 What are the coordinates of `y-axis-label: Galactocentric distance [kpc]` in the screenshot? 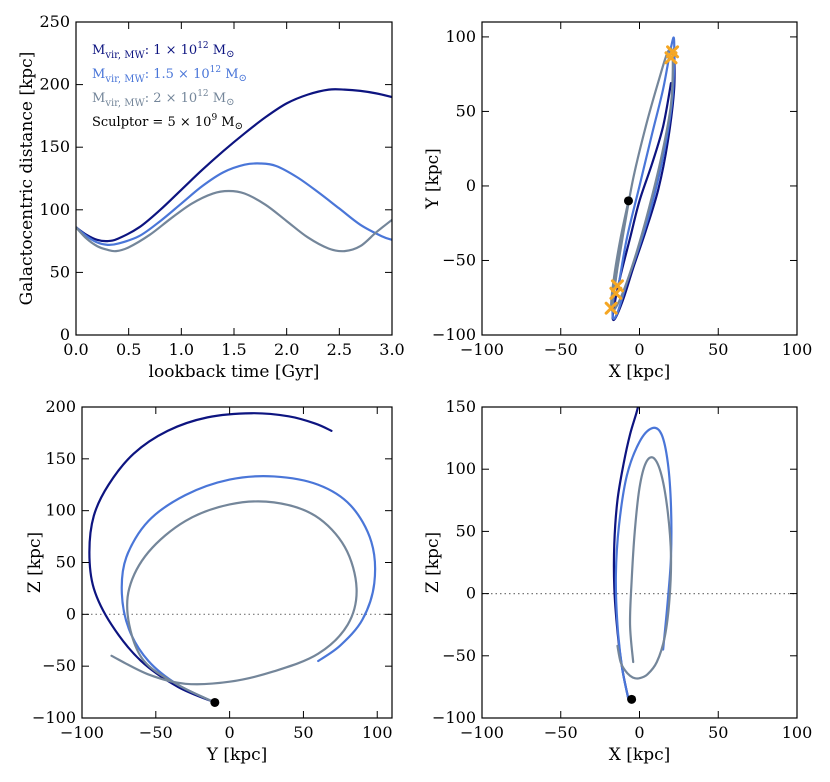 It's located at (27, 179).